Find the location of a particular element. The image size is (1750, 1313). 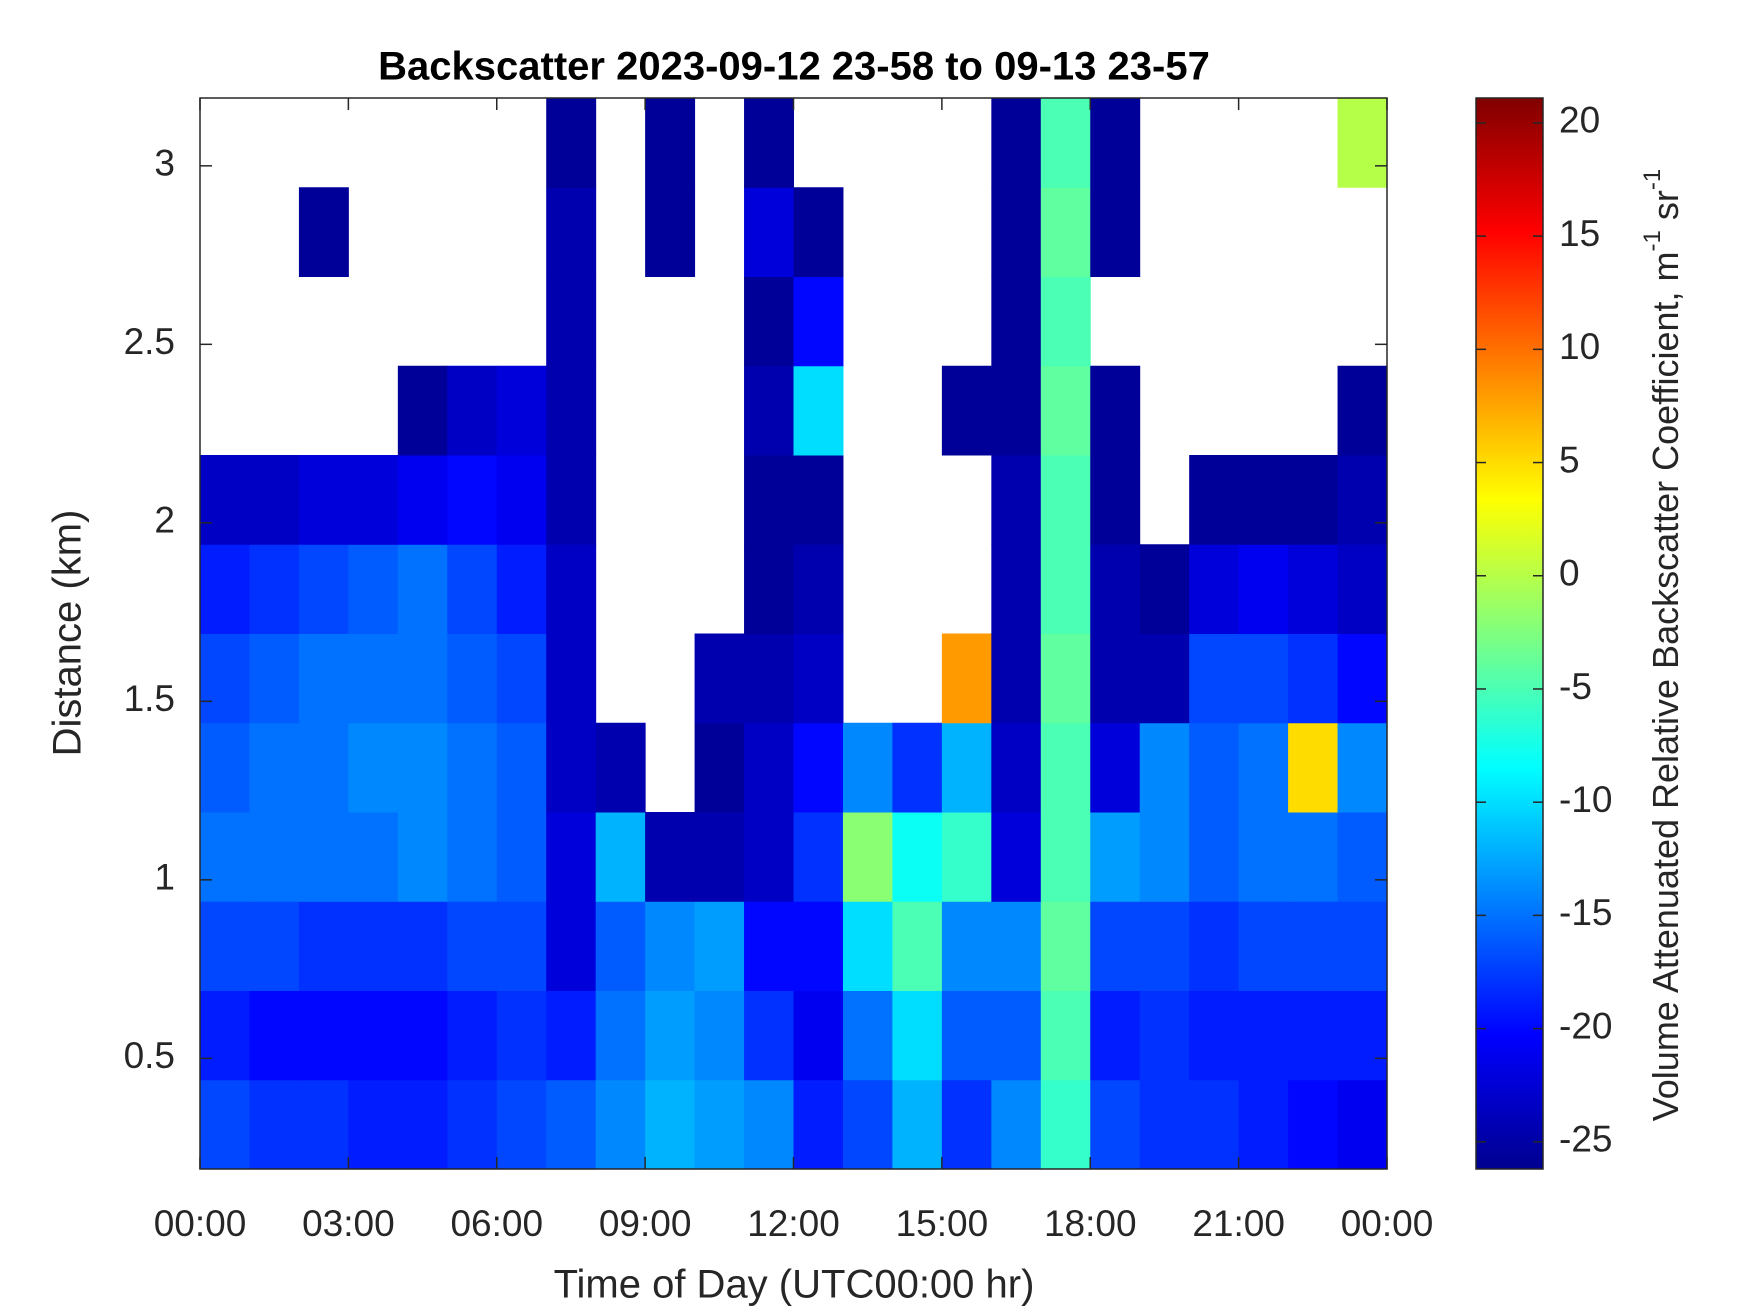

y-axis-label: Distance (km) is located at coordinates (68, 633).